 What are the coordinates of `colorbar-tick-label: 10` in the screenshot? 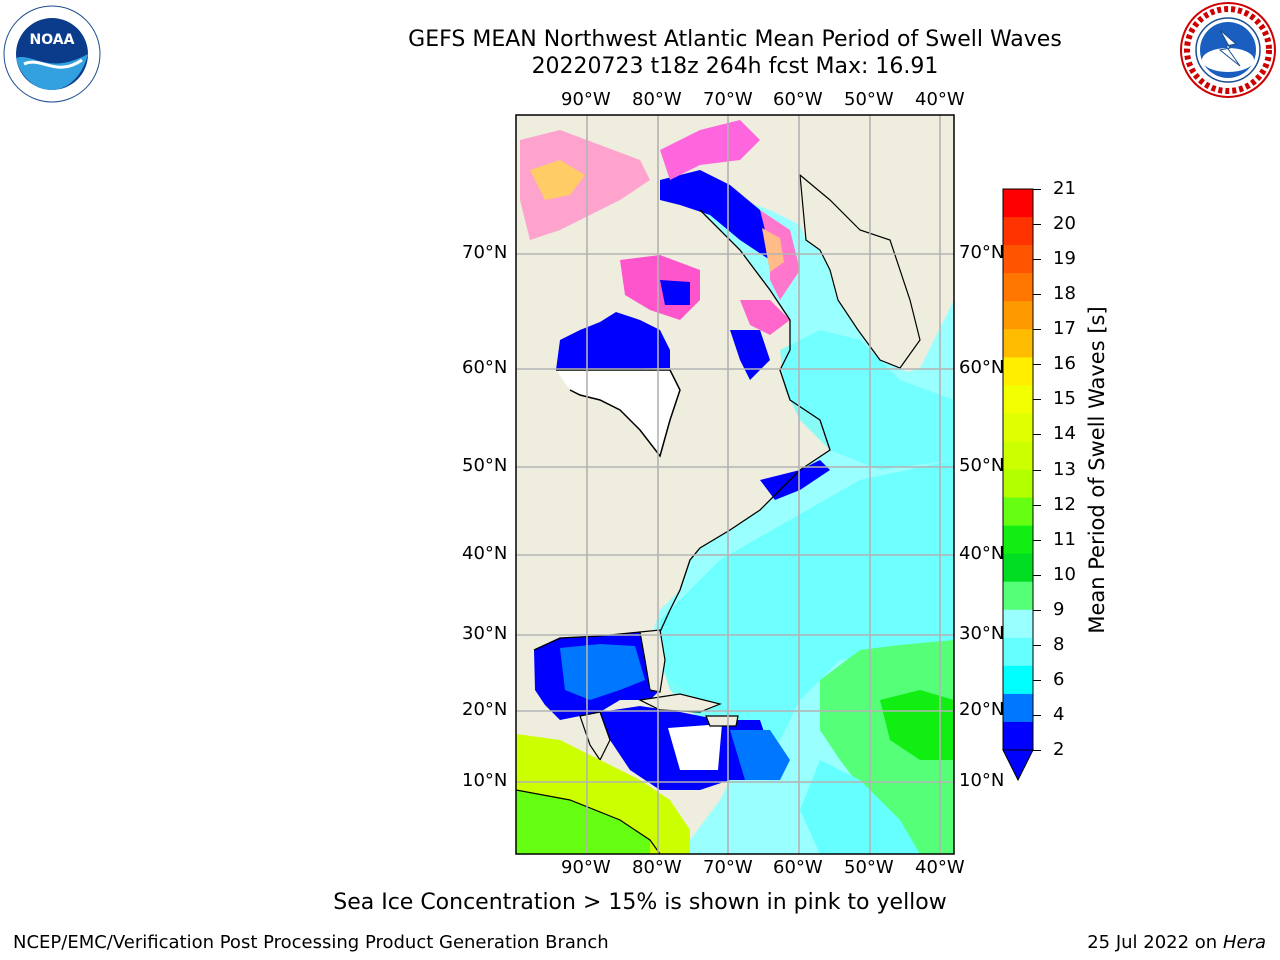 It's located at (1064, 574).